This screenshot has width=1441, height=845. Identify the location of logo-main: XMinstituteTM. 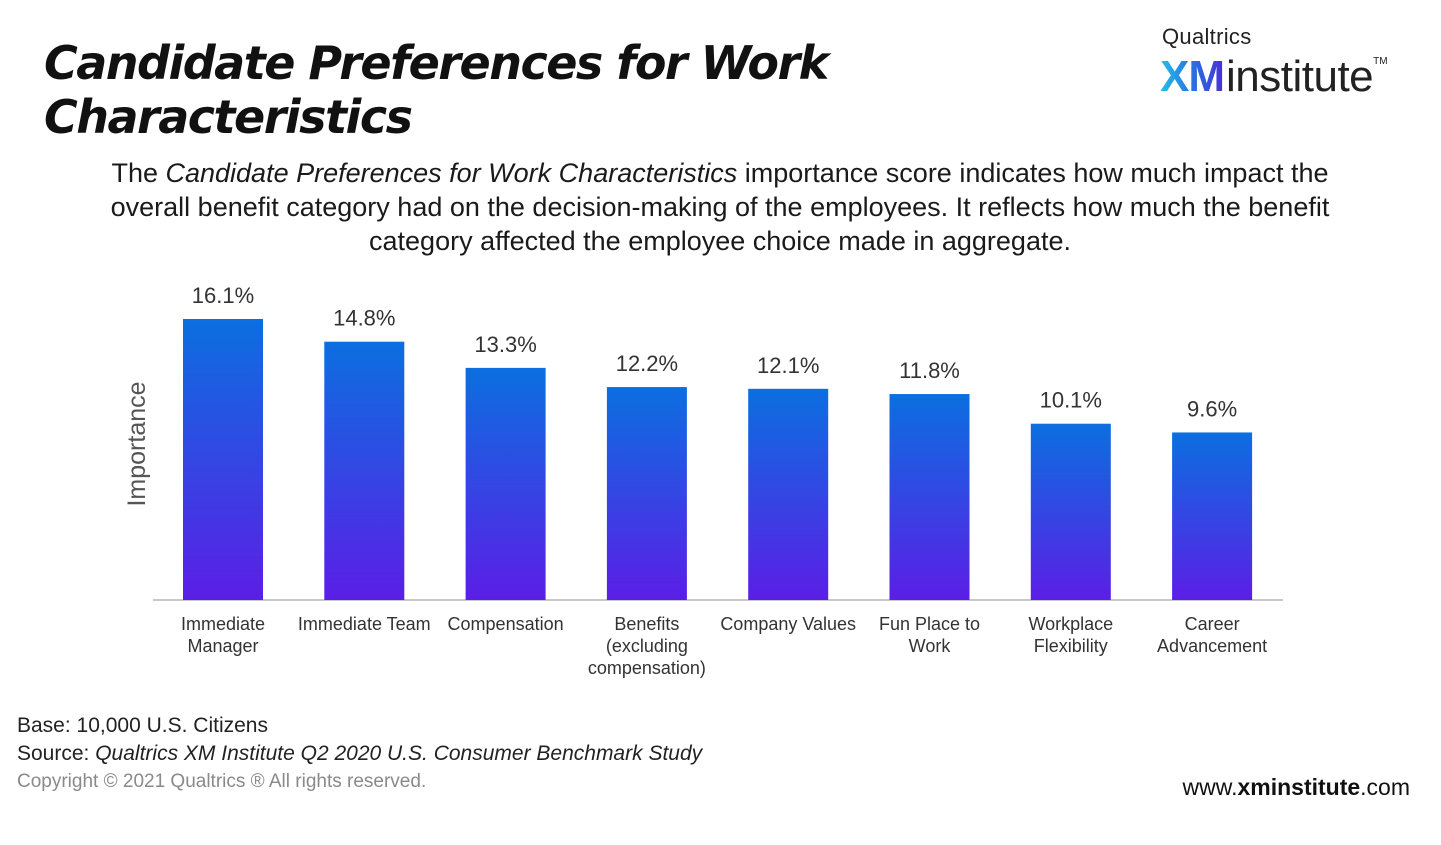
(1274, 77).